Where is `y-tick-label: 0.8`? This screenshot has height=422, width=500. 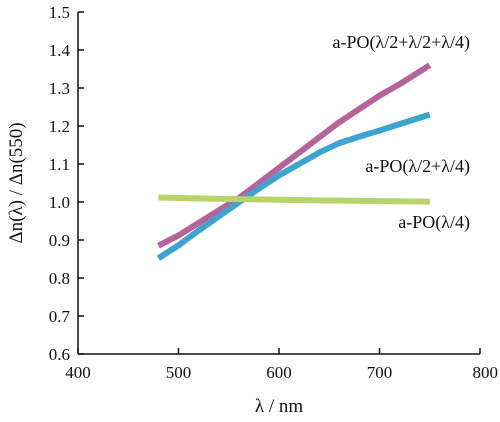 y-tick-label: 0.8 is located at coordinates (59, 278).